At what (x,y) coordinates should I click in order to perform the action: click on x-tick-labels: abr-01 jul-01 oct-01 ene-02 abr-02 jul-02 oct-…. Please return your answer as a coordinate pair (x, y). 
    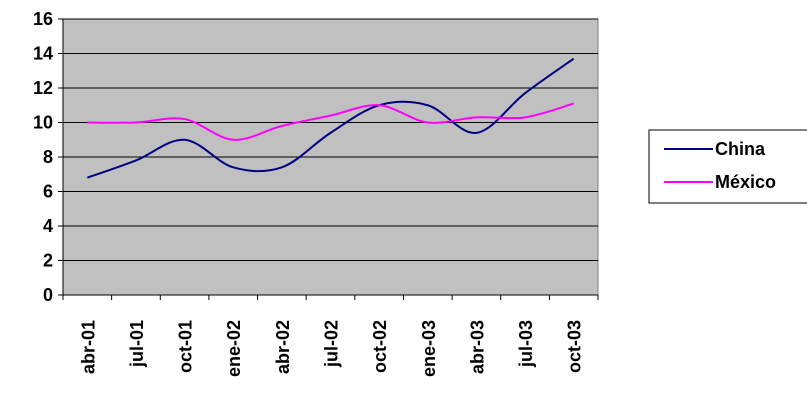
    Looking at the image, I should click on (331, 348).